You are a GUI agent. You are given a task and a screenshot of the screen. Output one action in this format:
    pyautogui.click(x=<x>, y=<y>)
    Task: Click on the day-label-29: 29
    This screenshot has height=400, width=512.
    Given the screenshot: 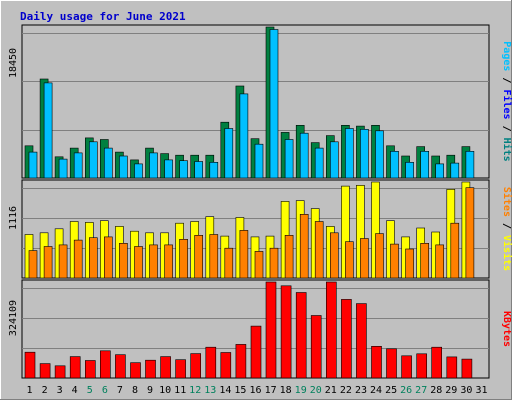 What is the action you would take?
    pyautogui.click(x=451, y=390)
    